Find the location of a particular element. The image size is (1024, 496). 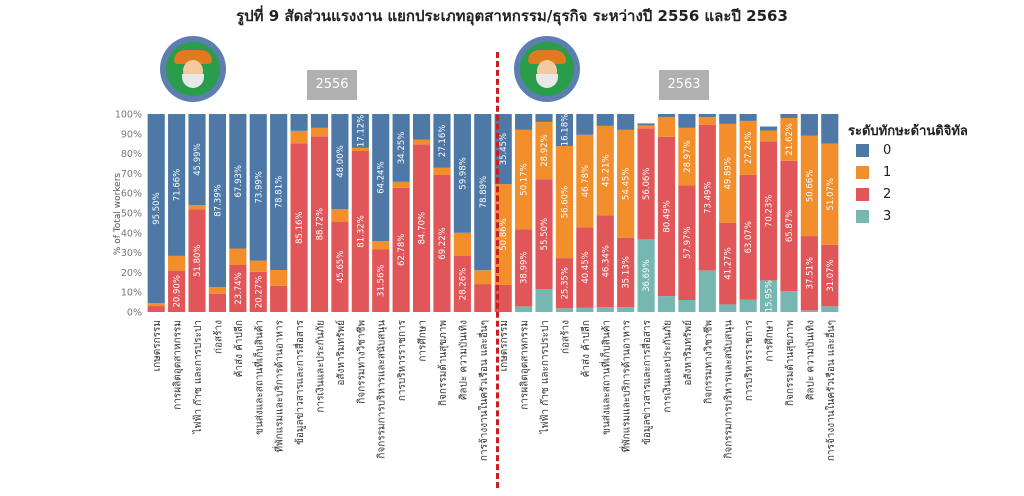

data-label: 46.78% is located at coordinates (586, 181).